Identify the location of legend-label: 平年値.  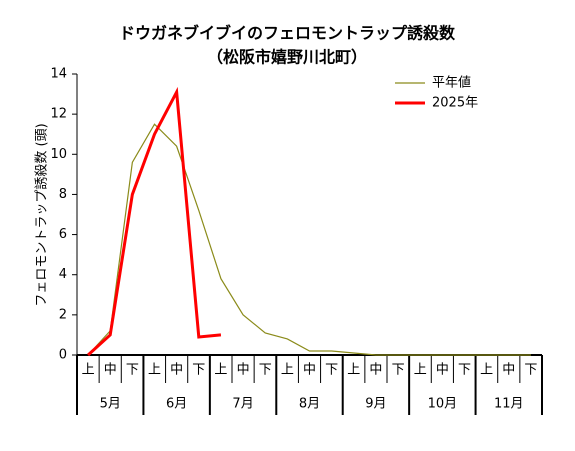
(451, 83).